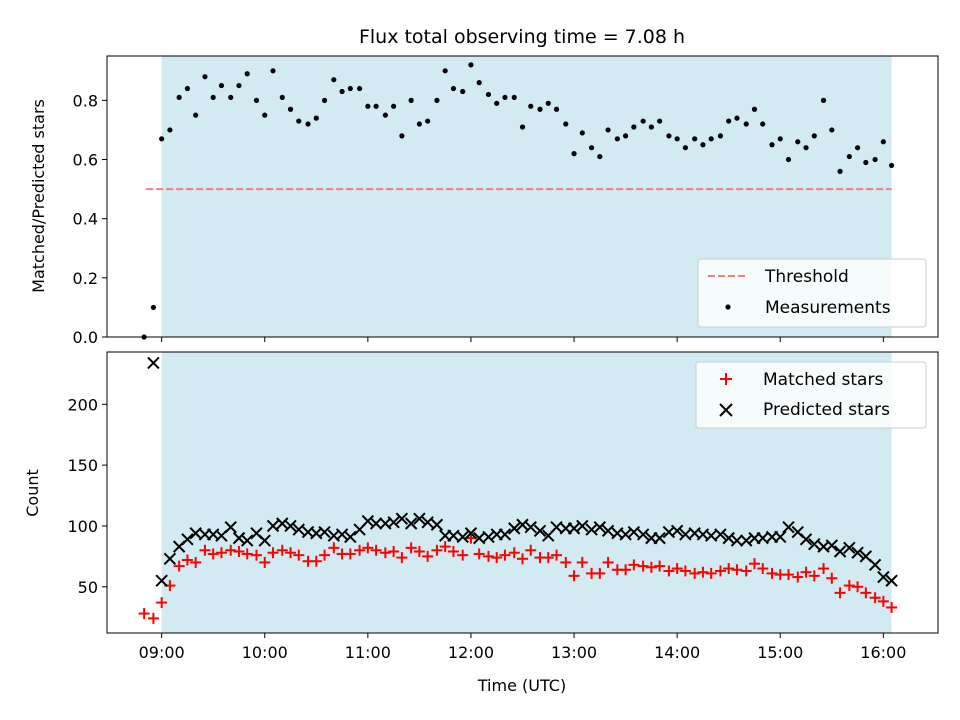 The height and width of the screenshot is (720, 960). Describe the element at coordinates (677, 652) in the screenshot. I see `x-tick-label: 14:00` at that location.